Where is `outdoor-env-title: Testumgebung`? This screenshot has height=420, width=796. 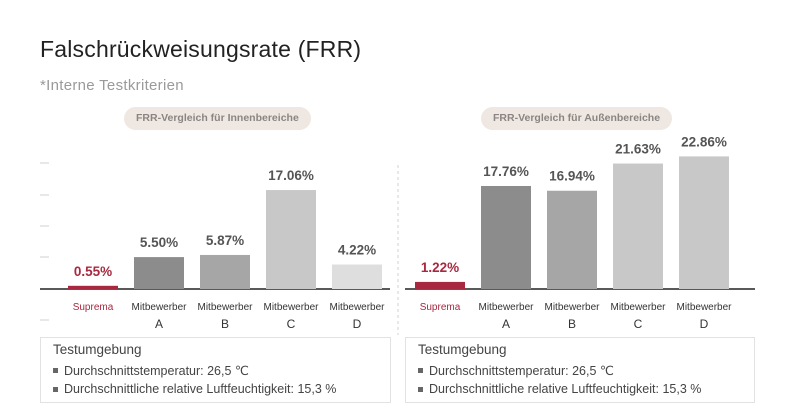
outdoor-env-title: Testumgebung is located at coordinates (462, 349).